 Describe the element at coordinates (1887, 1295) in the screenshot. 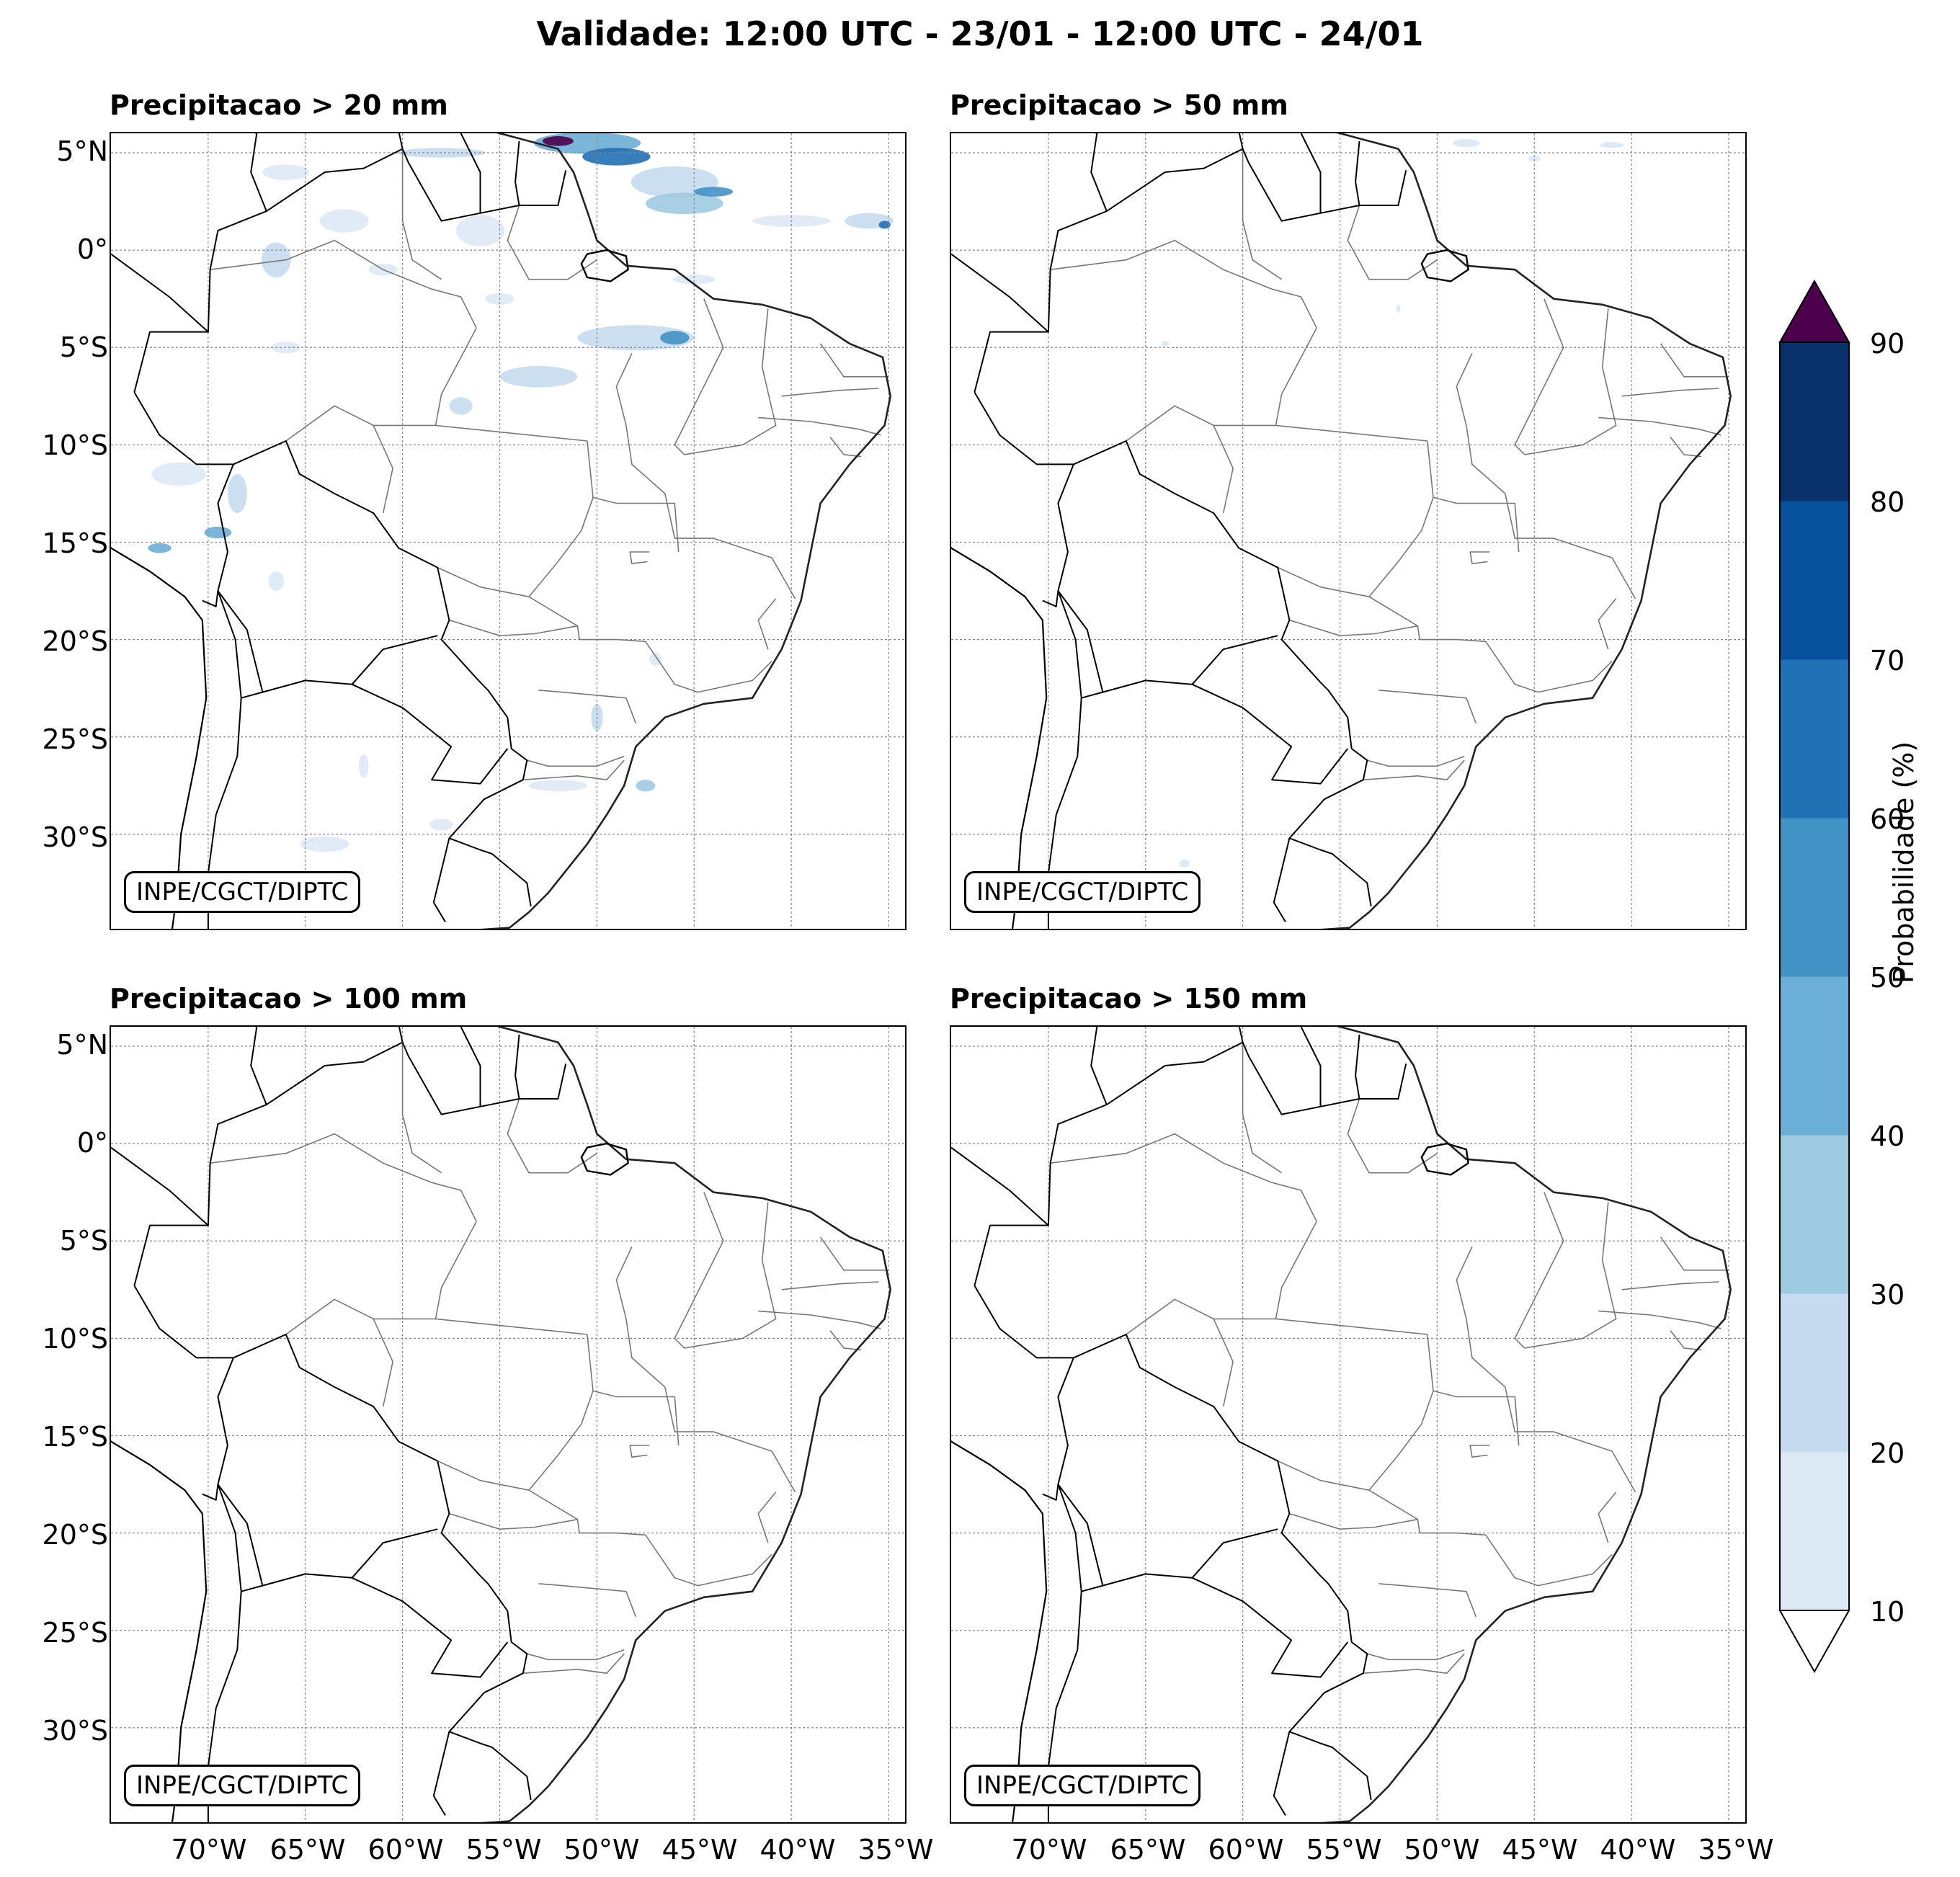

I see `colorbar-tick: 30` at that location.